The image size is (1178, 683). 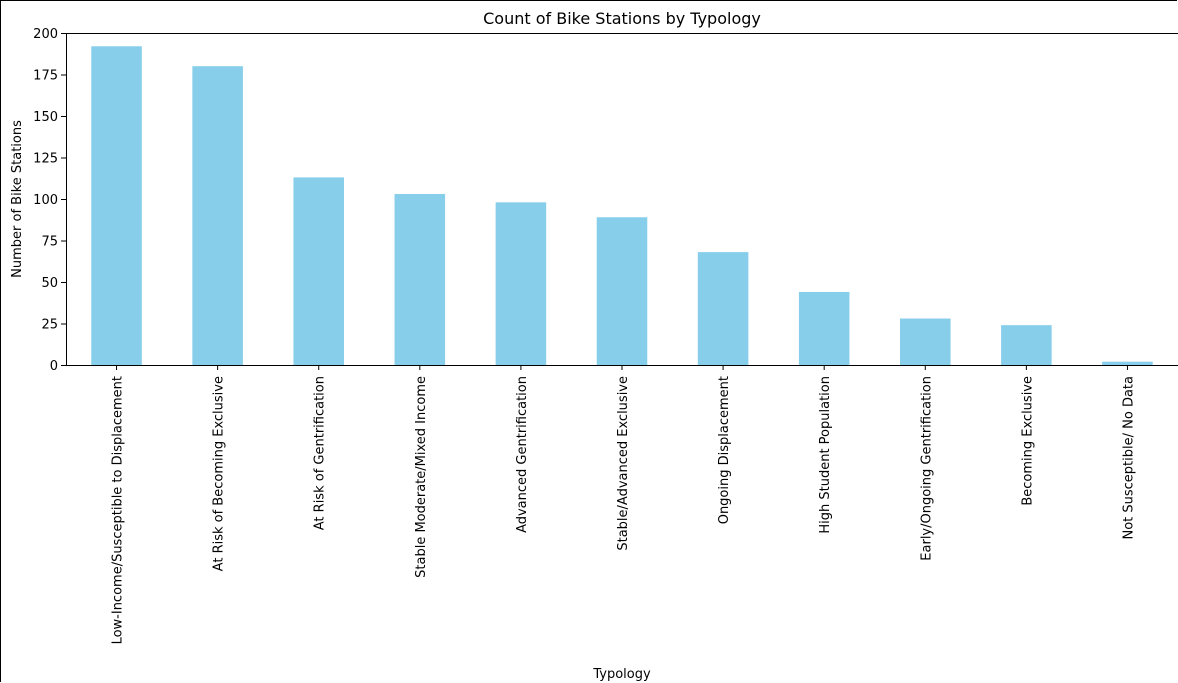 What do you see at coordinates (621, 674) in the screenshot?
I see `x-axis-label: Typology` at bounding box center [621, 674].